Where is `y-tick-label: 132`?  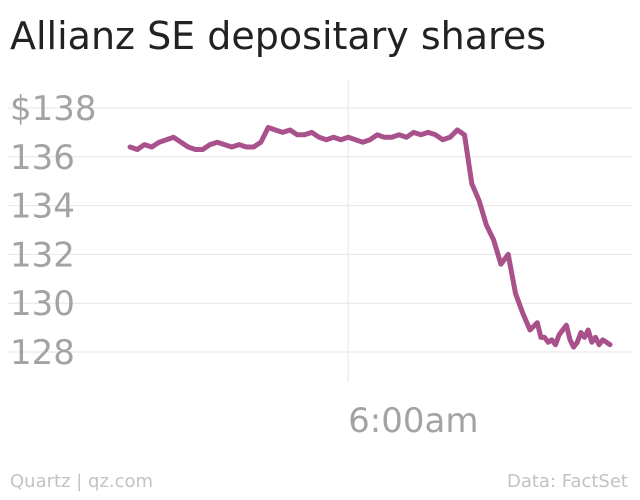 y-tick-label: 132 is located at coordinates (42, 255).